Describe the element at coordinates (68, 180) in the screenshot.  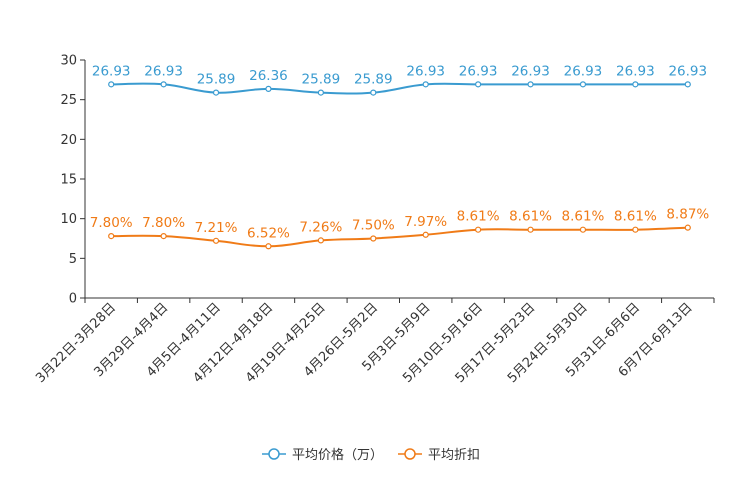
I see `y-tick-label: 15` at that location.